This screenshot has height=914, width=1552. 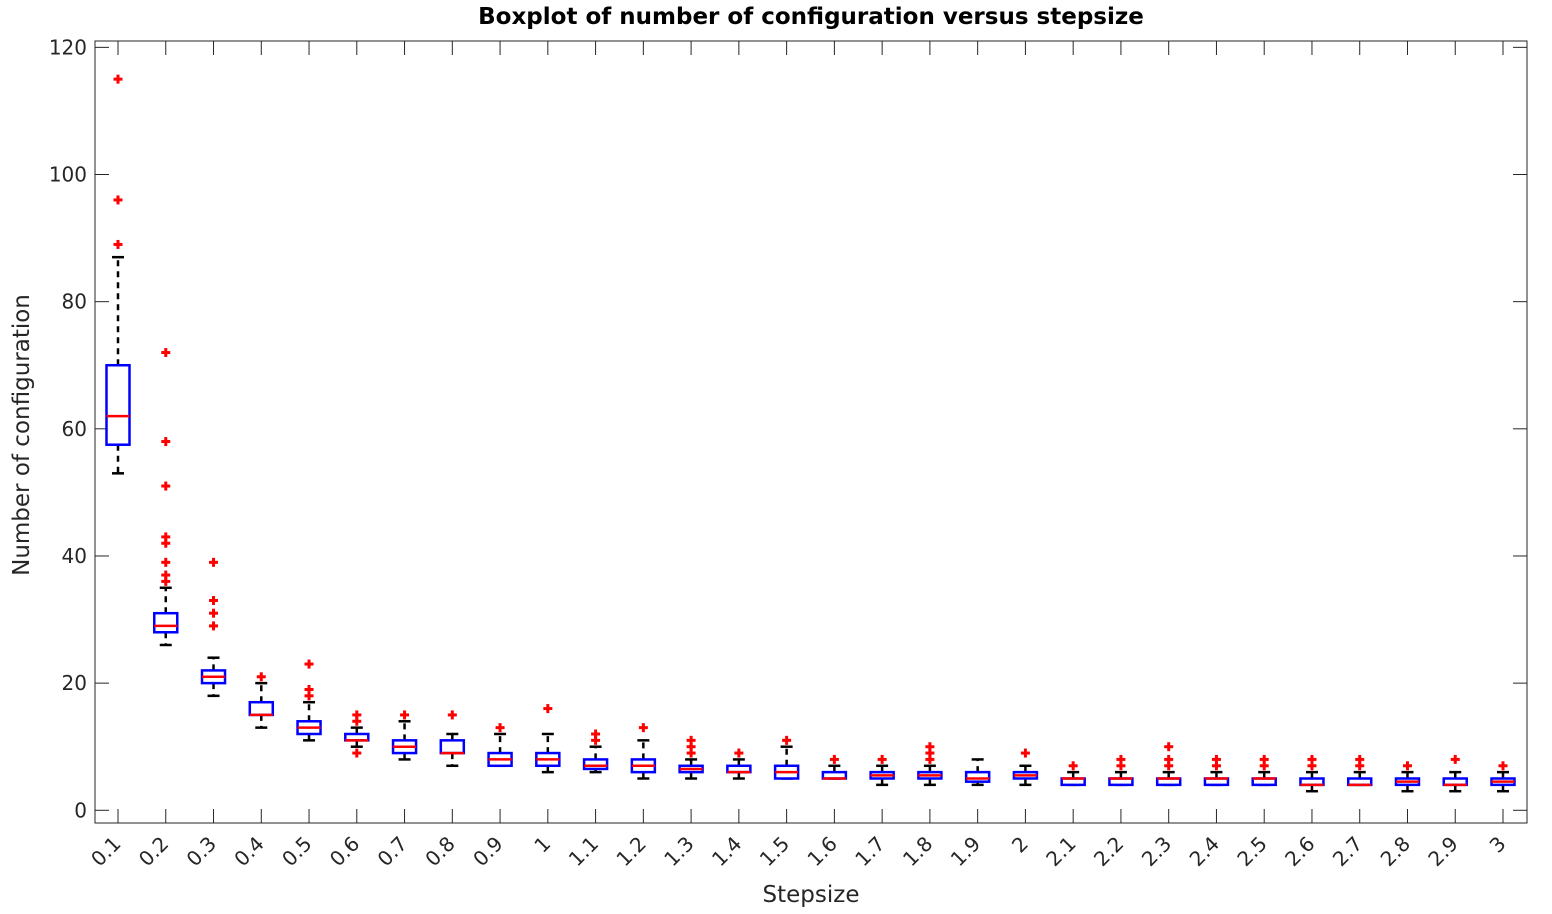 What do you see at coordinates (917, 851) in the screenshot?
I see `x-tick-label: 1.8` at bounding box center [917, 851].